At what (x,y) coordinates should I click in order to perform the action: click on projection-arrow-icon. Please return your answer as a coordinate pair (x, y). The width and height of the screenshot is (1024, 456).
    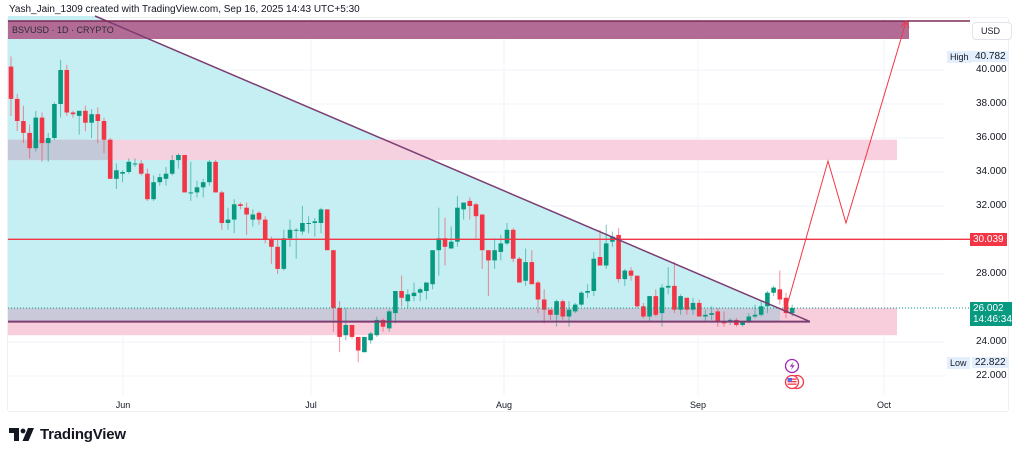
    Looking at the image, I should click on (905, 24).